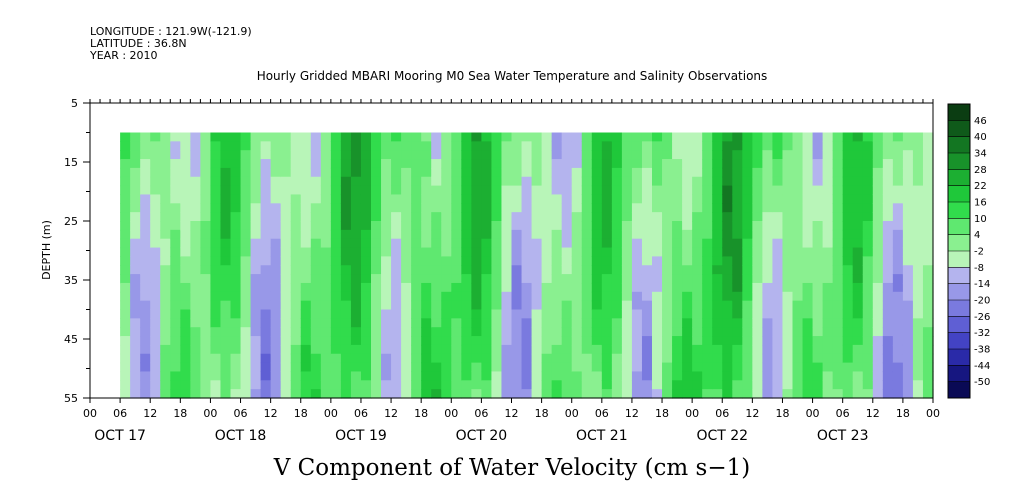  I want to click on x-tick-label: 12, so click(632, 413).